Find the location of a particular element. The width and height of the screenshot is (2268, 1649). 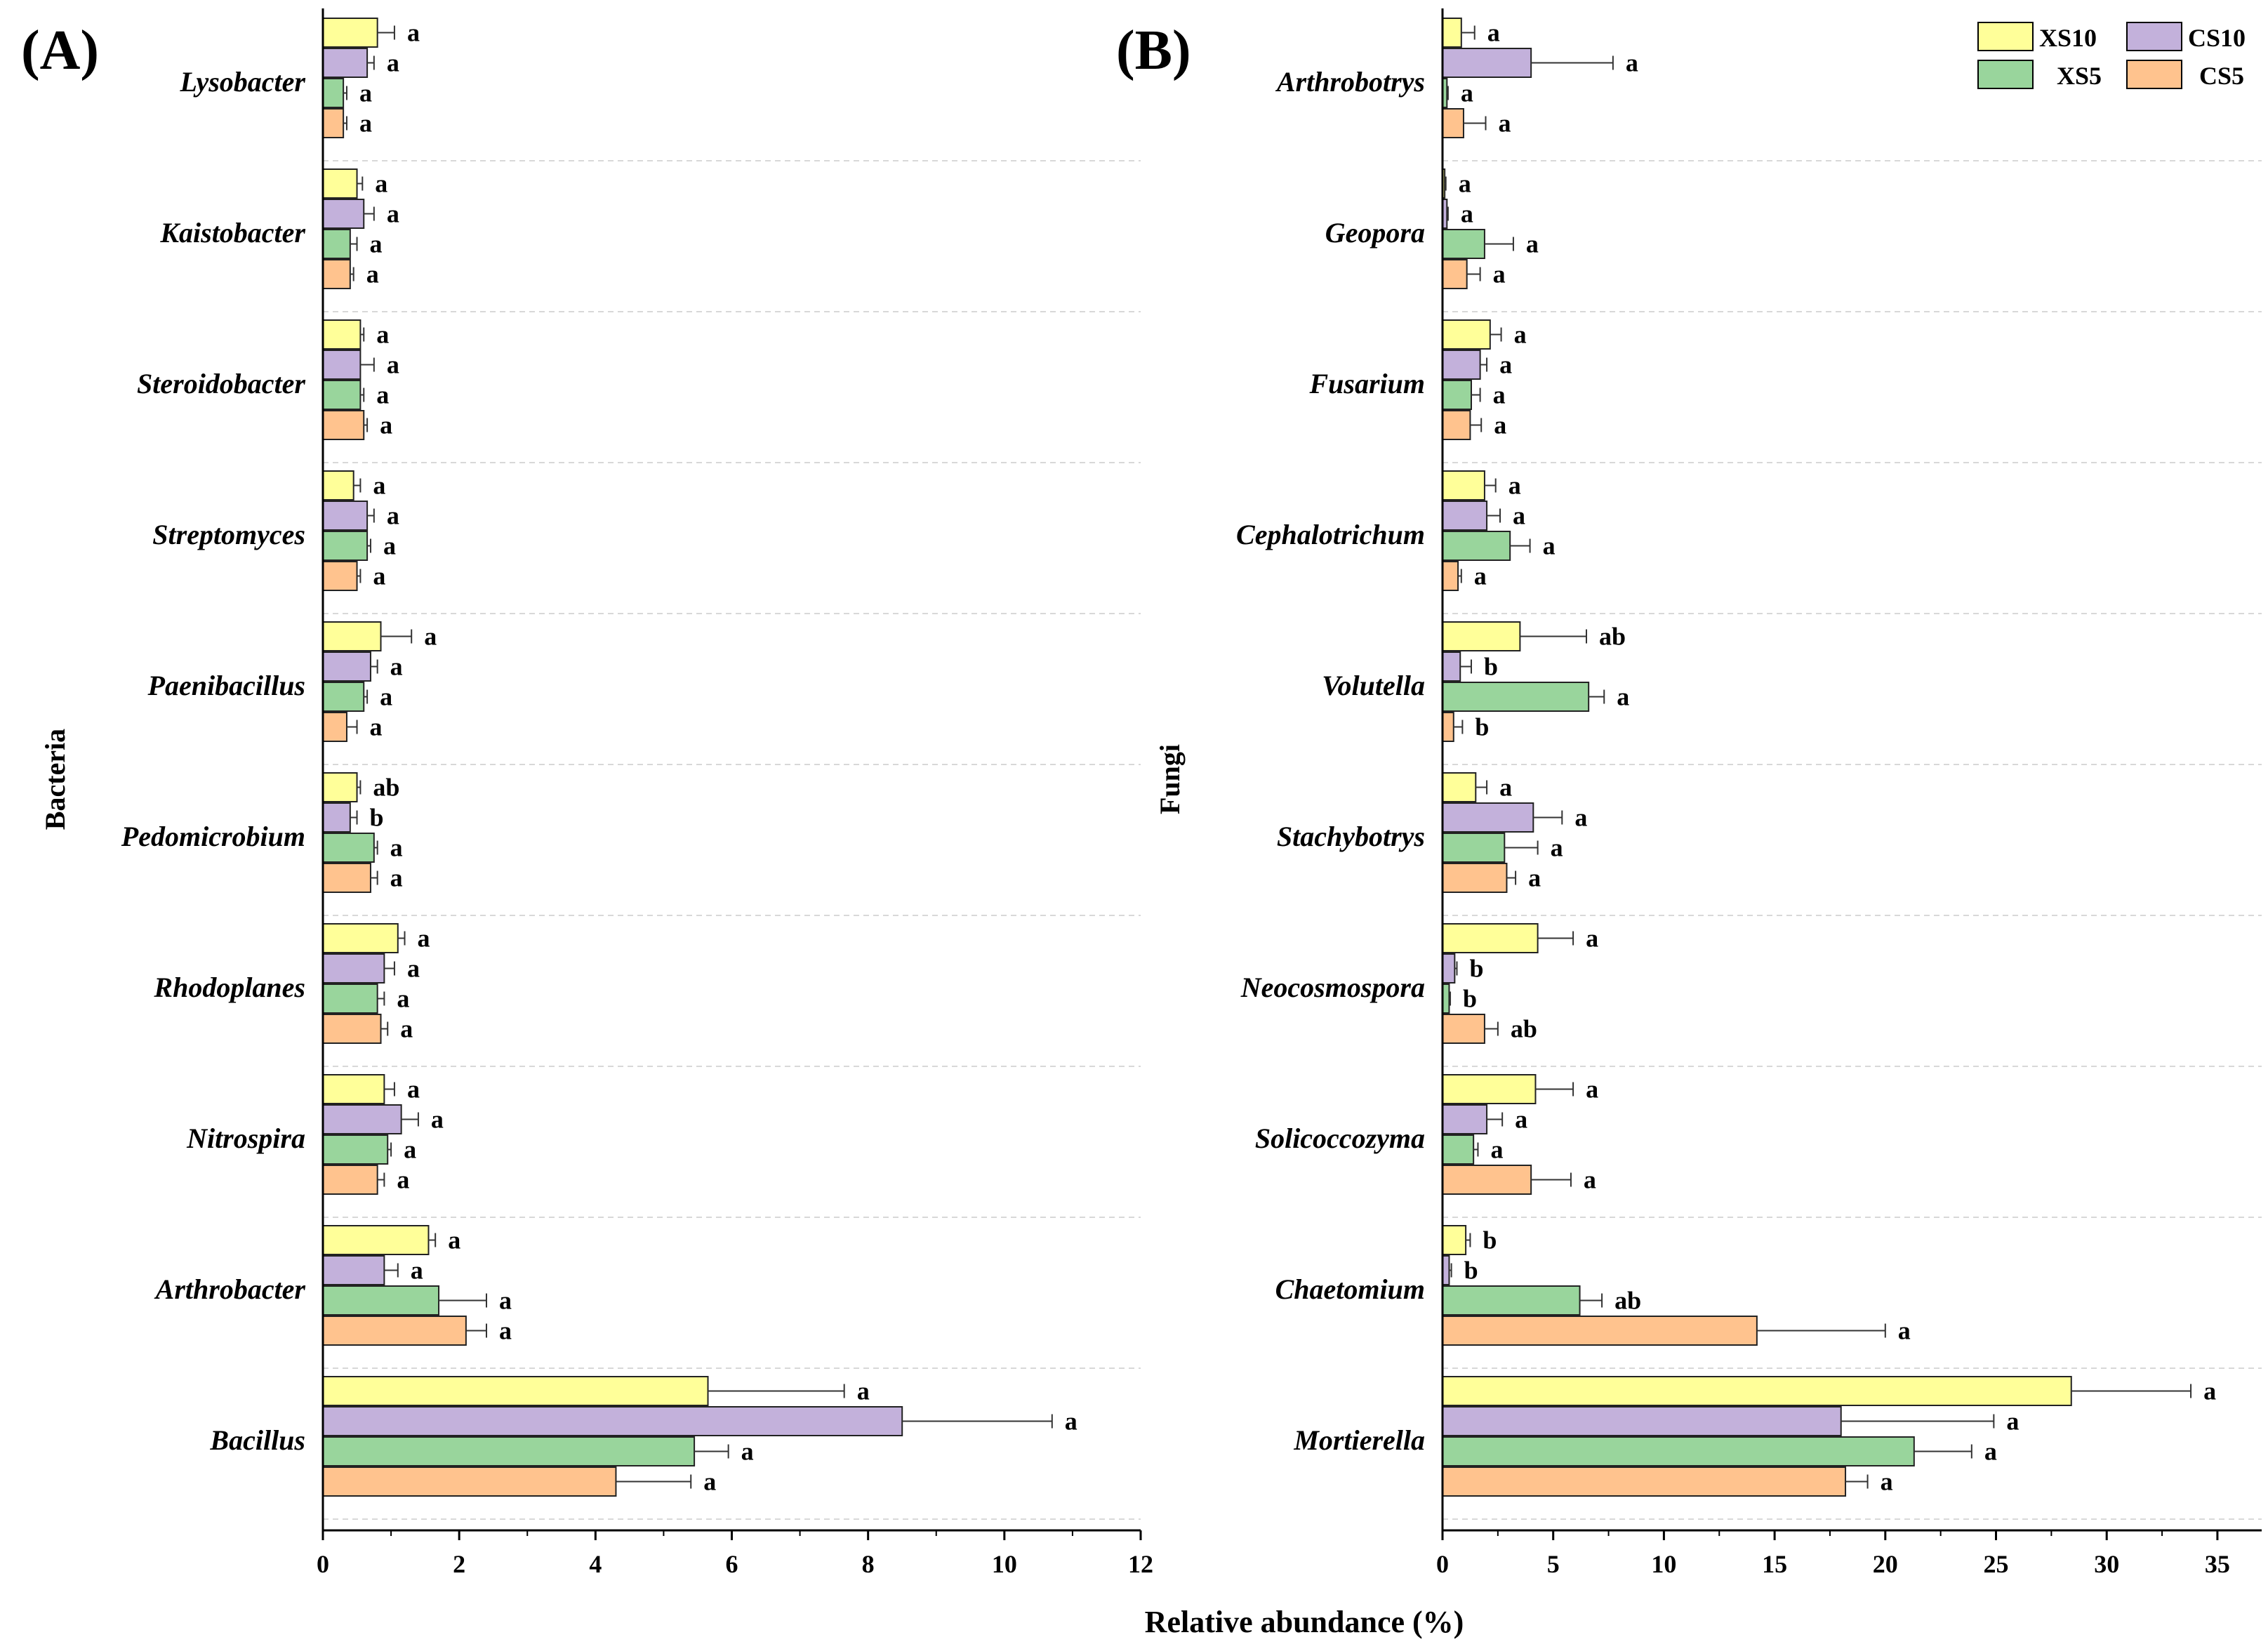

significance-letter-b-geopora-cs10: a is located at coordinates (1467, 214).